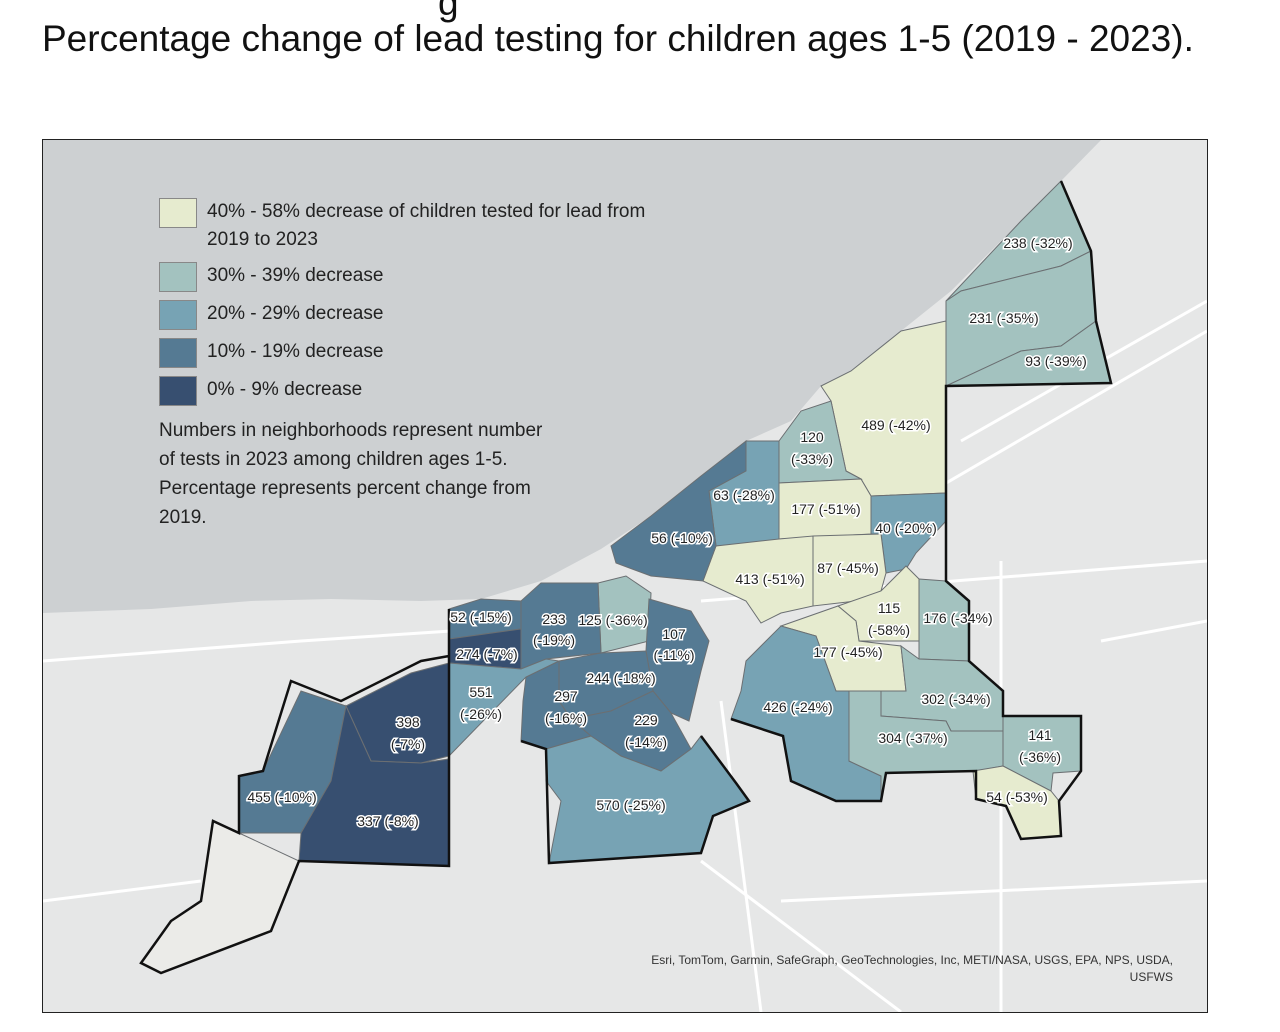  Describe the element at coordinates (1003, 318) in the screenshot. I see `label-231: 231 (-35%)` at that location.